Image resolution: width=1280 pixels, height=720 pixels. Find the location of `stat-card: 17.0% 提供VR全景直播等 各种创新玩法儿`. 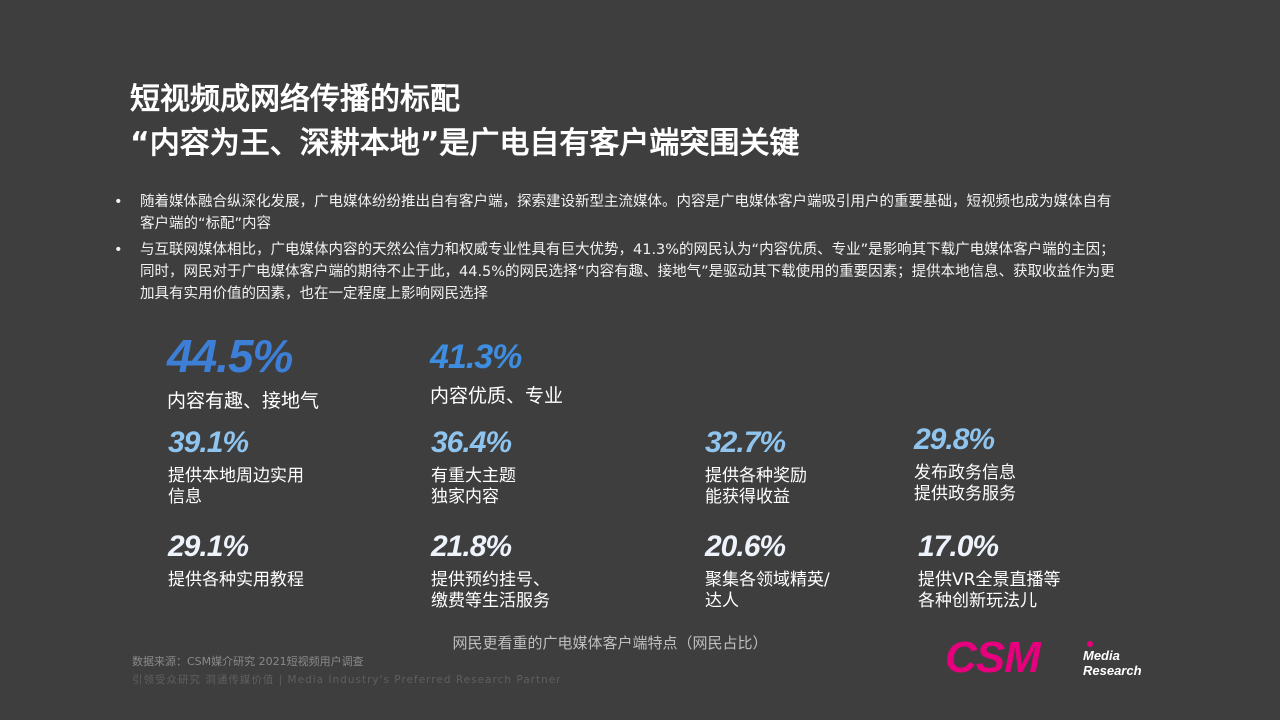

stat-card: 17.0% 提供VR全景直播等 各种创新玩法儿 is located at coordinates (989, 572).